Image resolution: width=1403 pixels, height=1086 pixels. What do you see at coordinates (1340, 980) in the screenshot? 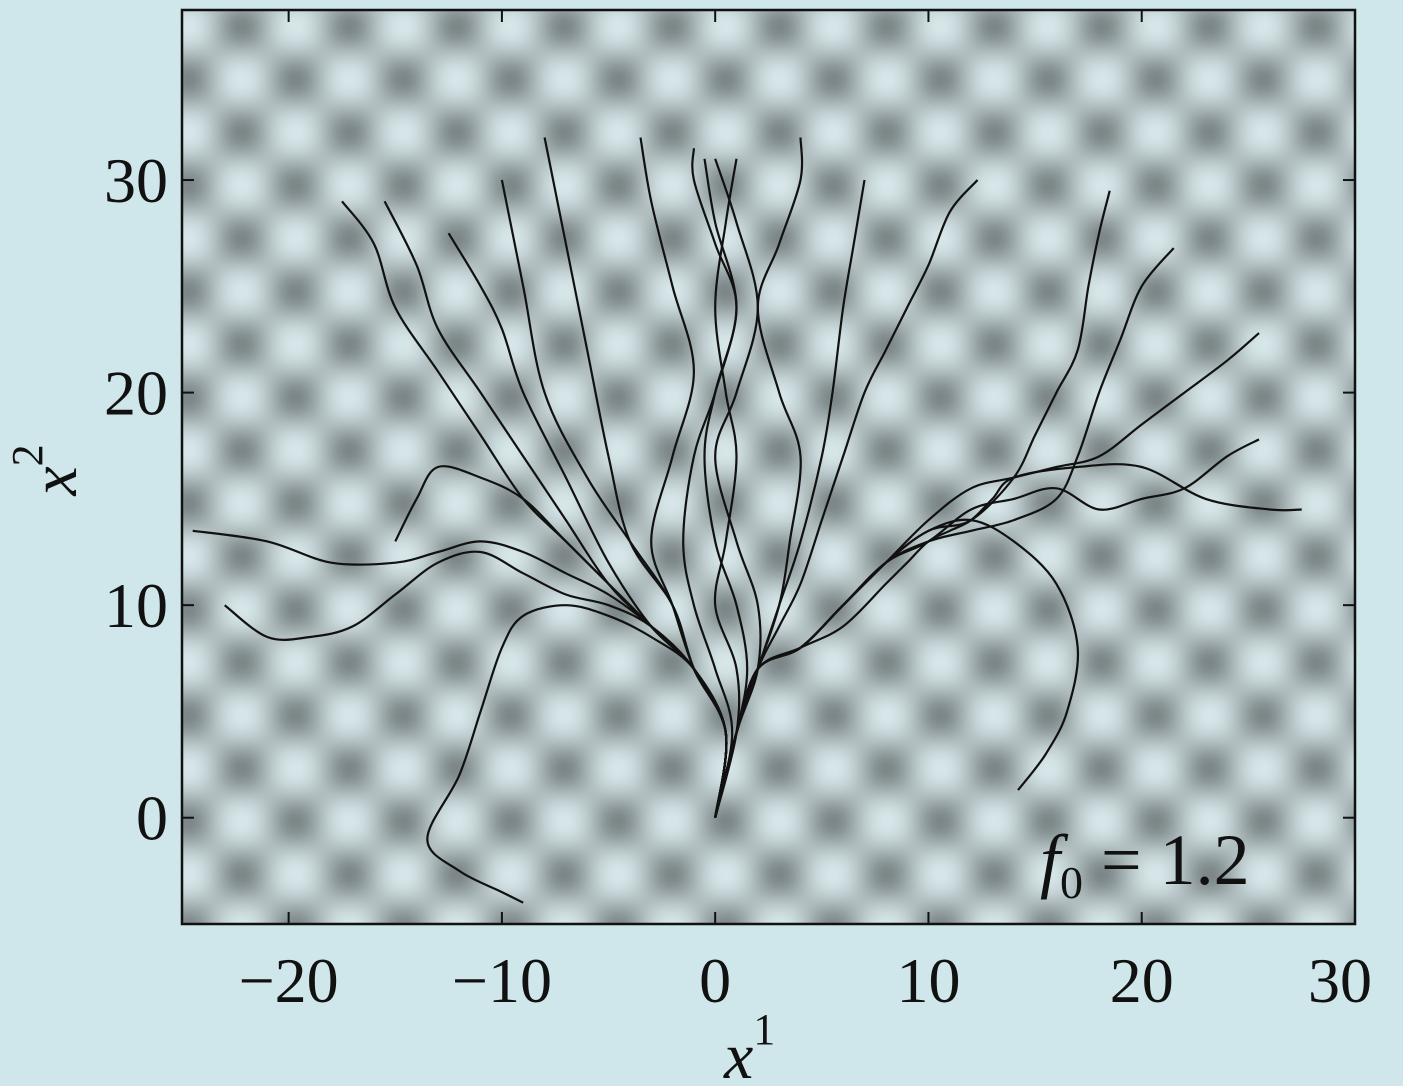
I see `x-tick-label: 30` at bounding box center [1340, 980].